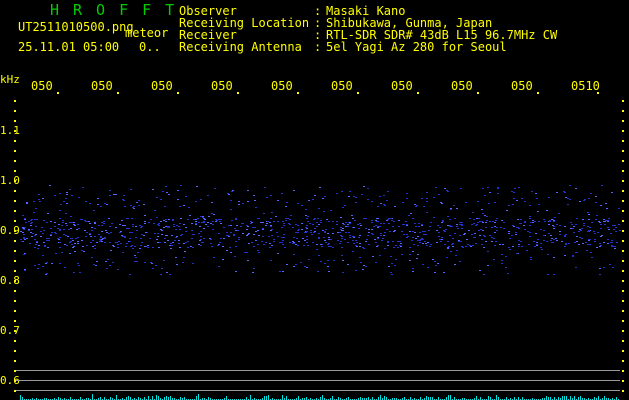  Describe the element at coordinates (208, 11) in the screenshot. I see `info-label: Observer` at that location.